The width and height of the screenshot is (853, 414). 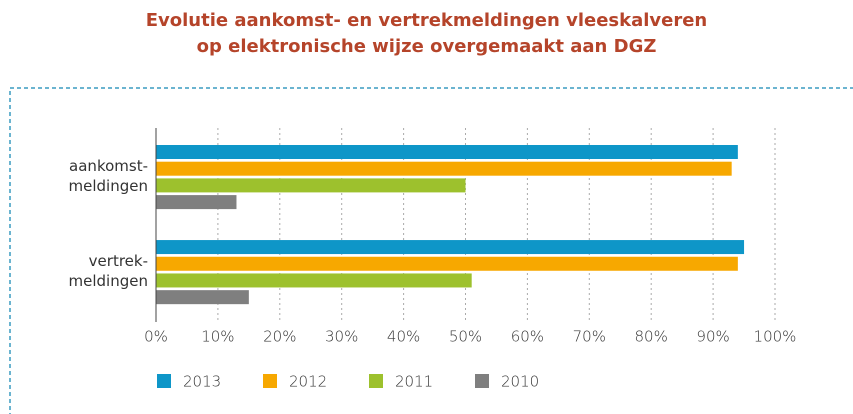 What do you see at coordinates (520, 382) in the screenshot?
I see `legend-label: 2010` at bounding box center [520, 382].